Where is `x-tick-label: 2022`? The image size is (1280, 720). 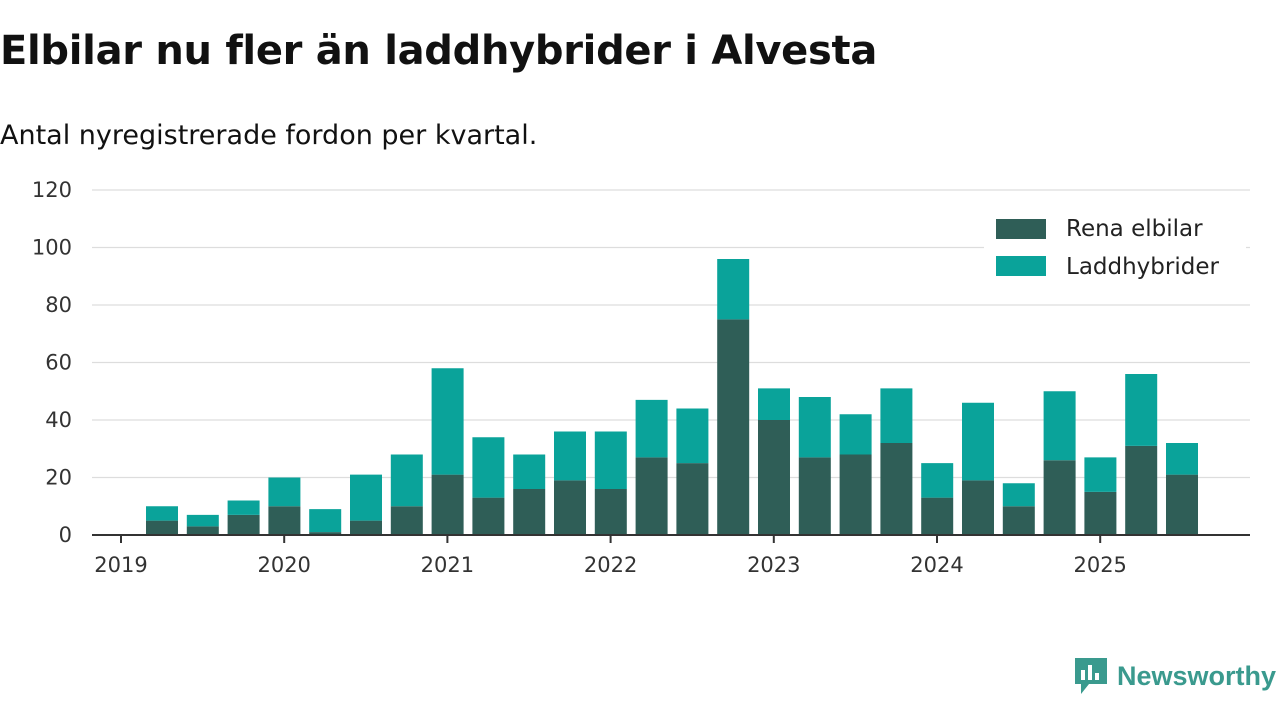 x-tick-label: 2022 is located at coordinates (610, 565).